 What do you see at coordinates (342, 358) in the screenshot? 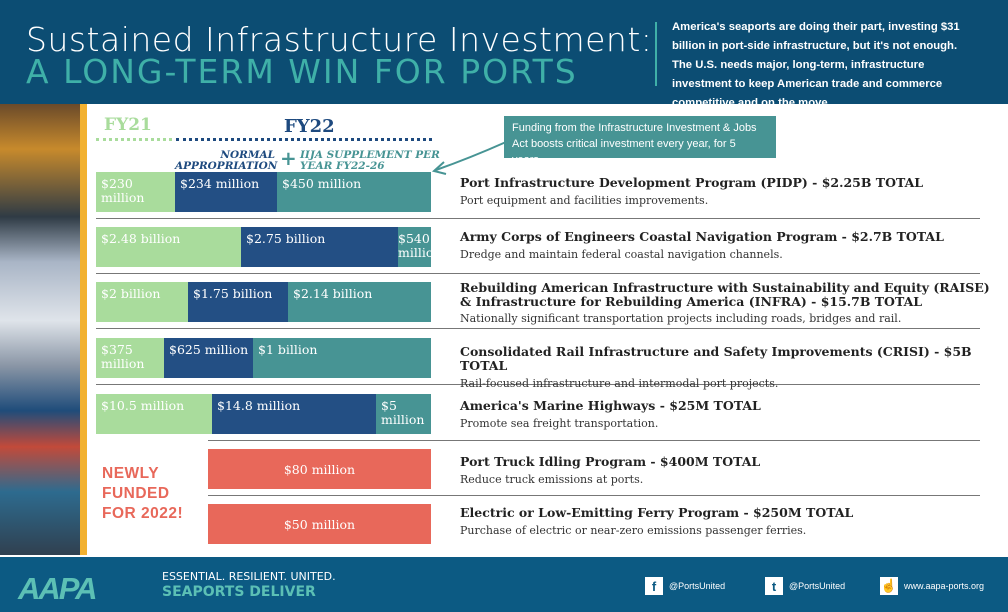
I see `iija-segment: $1 billion` at bounding box center [342, 358].